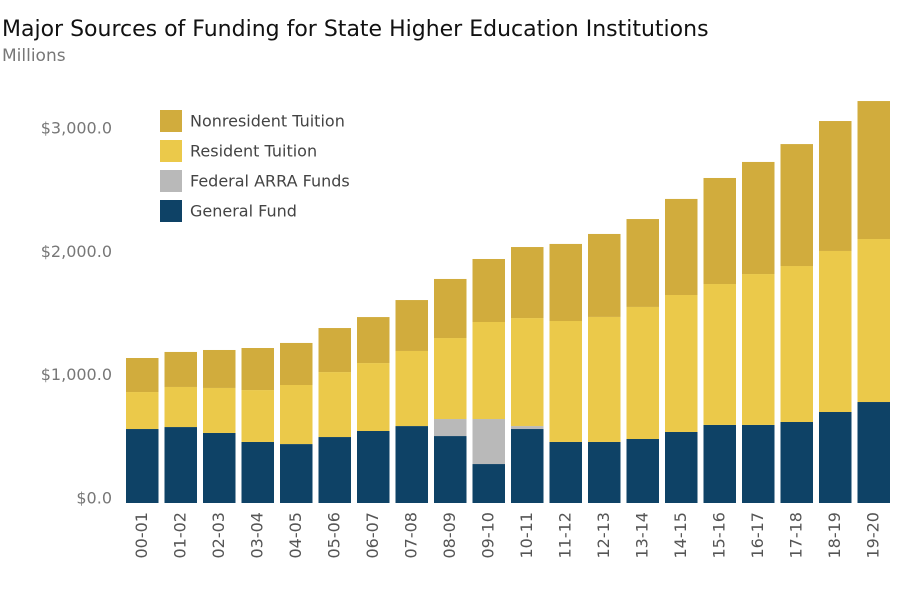 The width and height of the screenshot is (900, 599). Describe the element at coordinates (267, 121) in the screenshot. I see `legend-label: Nonresident Tuition` at that location.